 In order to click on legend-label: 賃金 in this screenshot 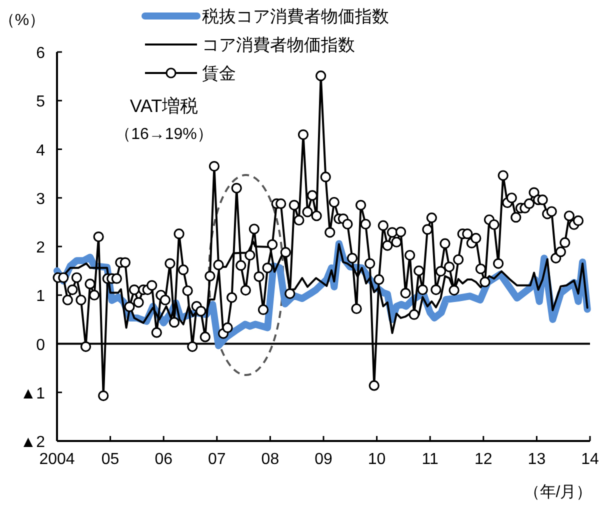, I will do `click(219, 73)`.